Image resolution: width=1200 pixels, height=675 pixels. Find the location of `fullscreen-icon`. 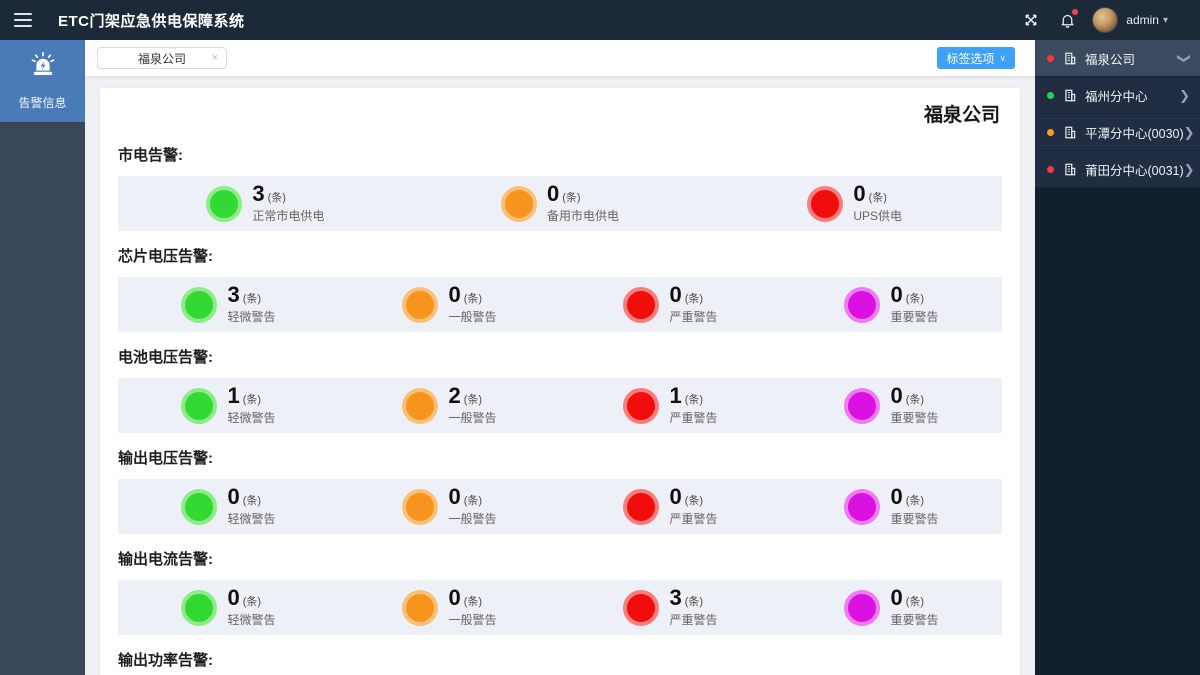

fullscreen-icon is located at coordinates (1031, 20).